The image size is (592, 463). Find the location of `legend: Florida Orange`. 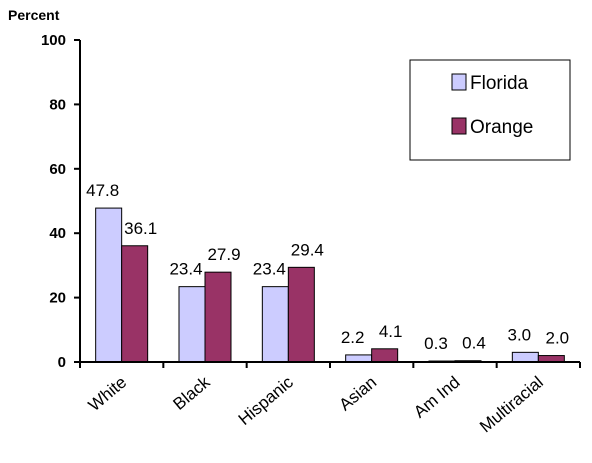

legend: Florida Orange is located at coordinates (490, 110).